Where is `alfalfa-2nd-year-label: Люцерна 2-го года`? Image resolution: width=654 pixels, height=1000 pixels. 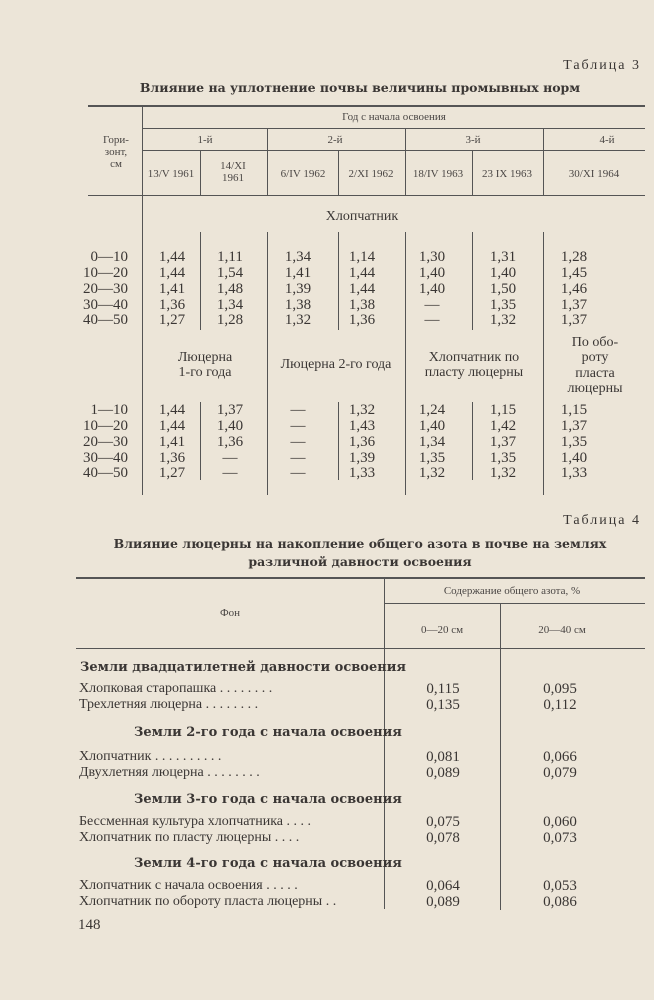 alfalfa-2nd-year-label: Люцерна 2-го года is located at coordinates (336, 364).